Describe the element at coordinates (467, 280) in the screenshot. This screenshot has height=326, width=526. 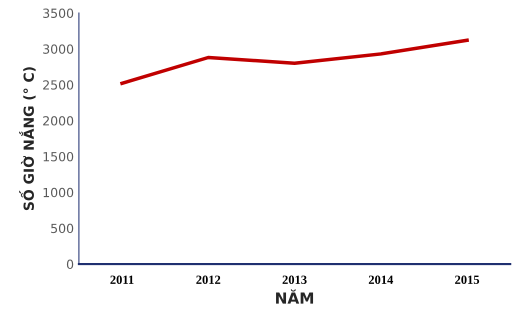
I see `x-tick-label: 2015` at that location.